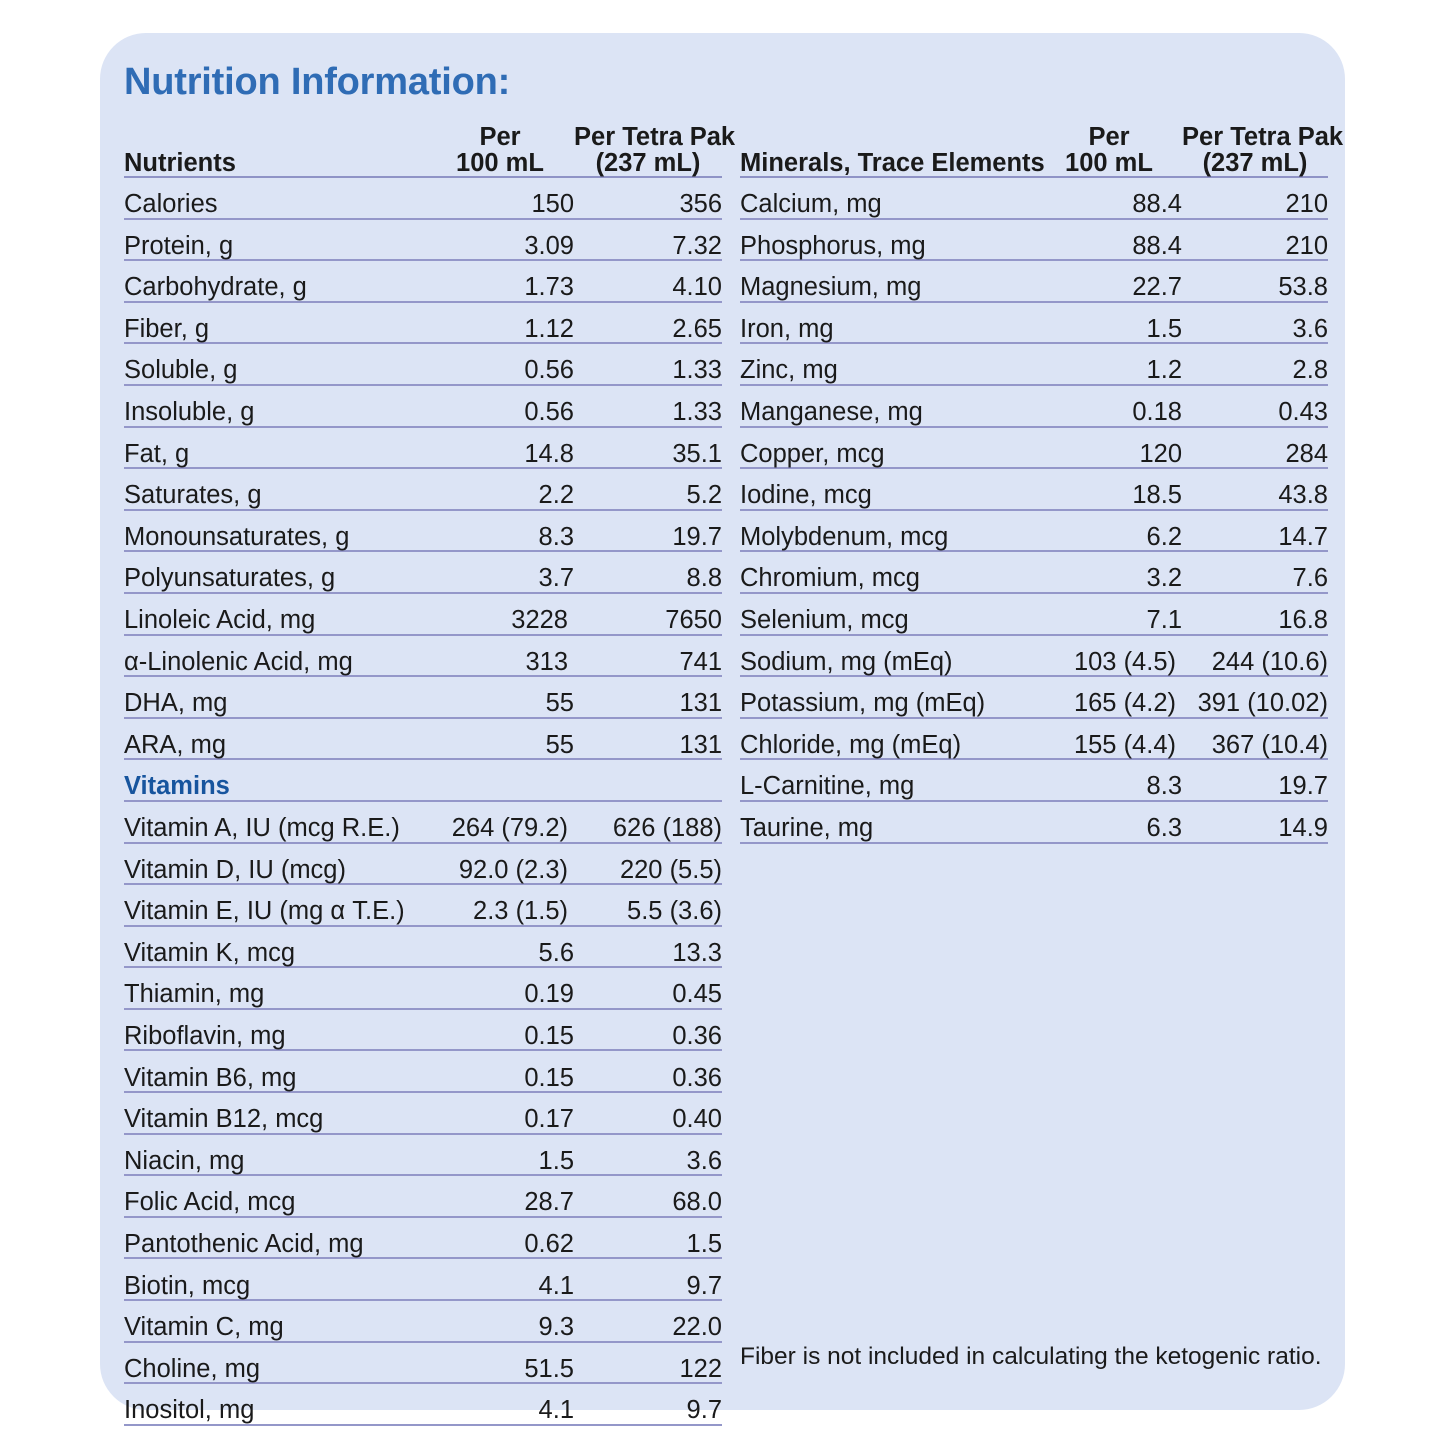 This screenshot has width=1445, height=1445. Describe the element at coordinates (275, 1030) in the screenshot. I see `nutrient-row-label: Riboflavin, mg` at that location.